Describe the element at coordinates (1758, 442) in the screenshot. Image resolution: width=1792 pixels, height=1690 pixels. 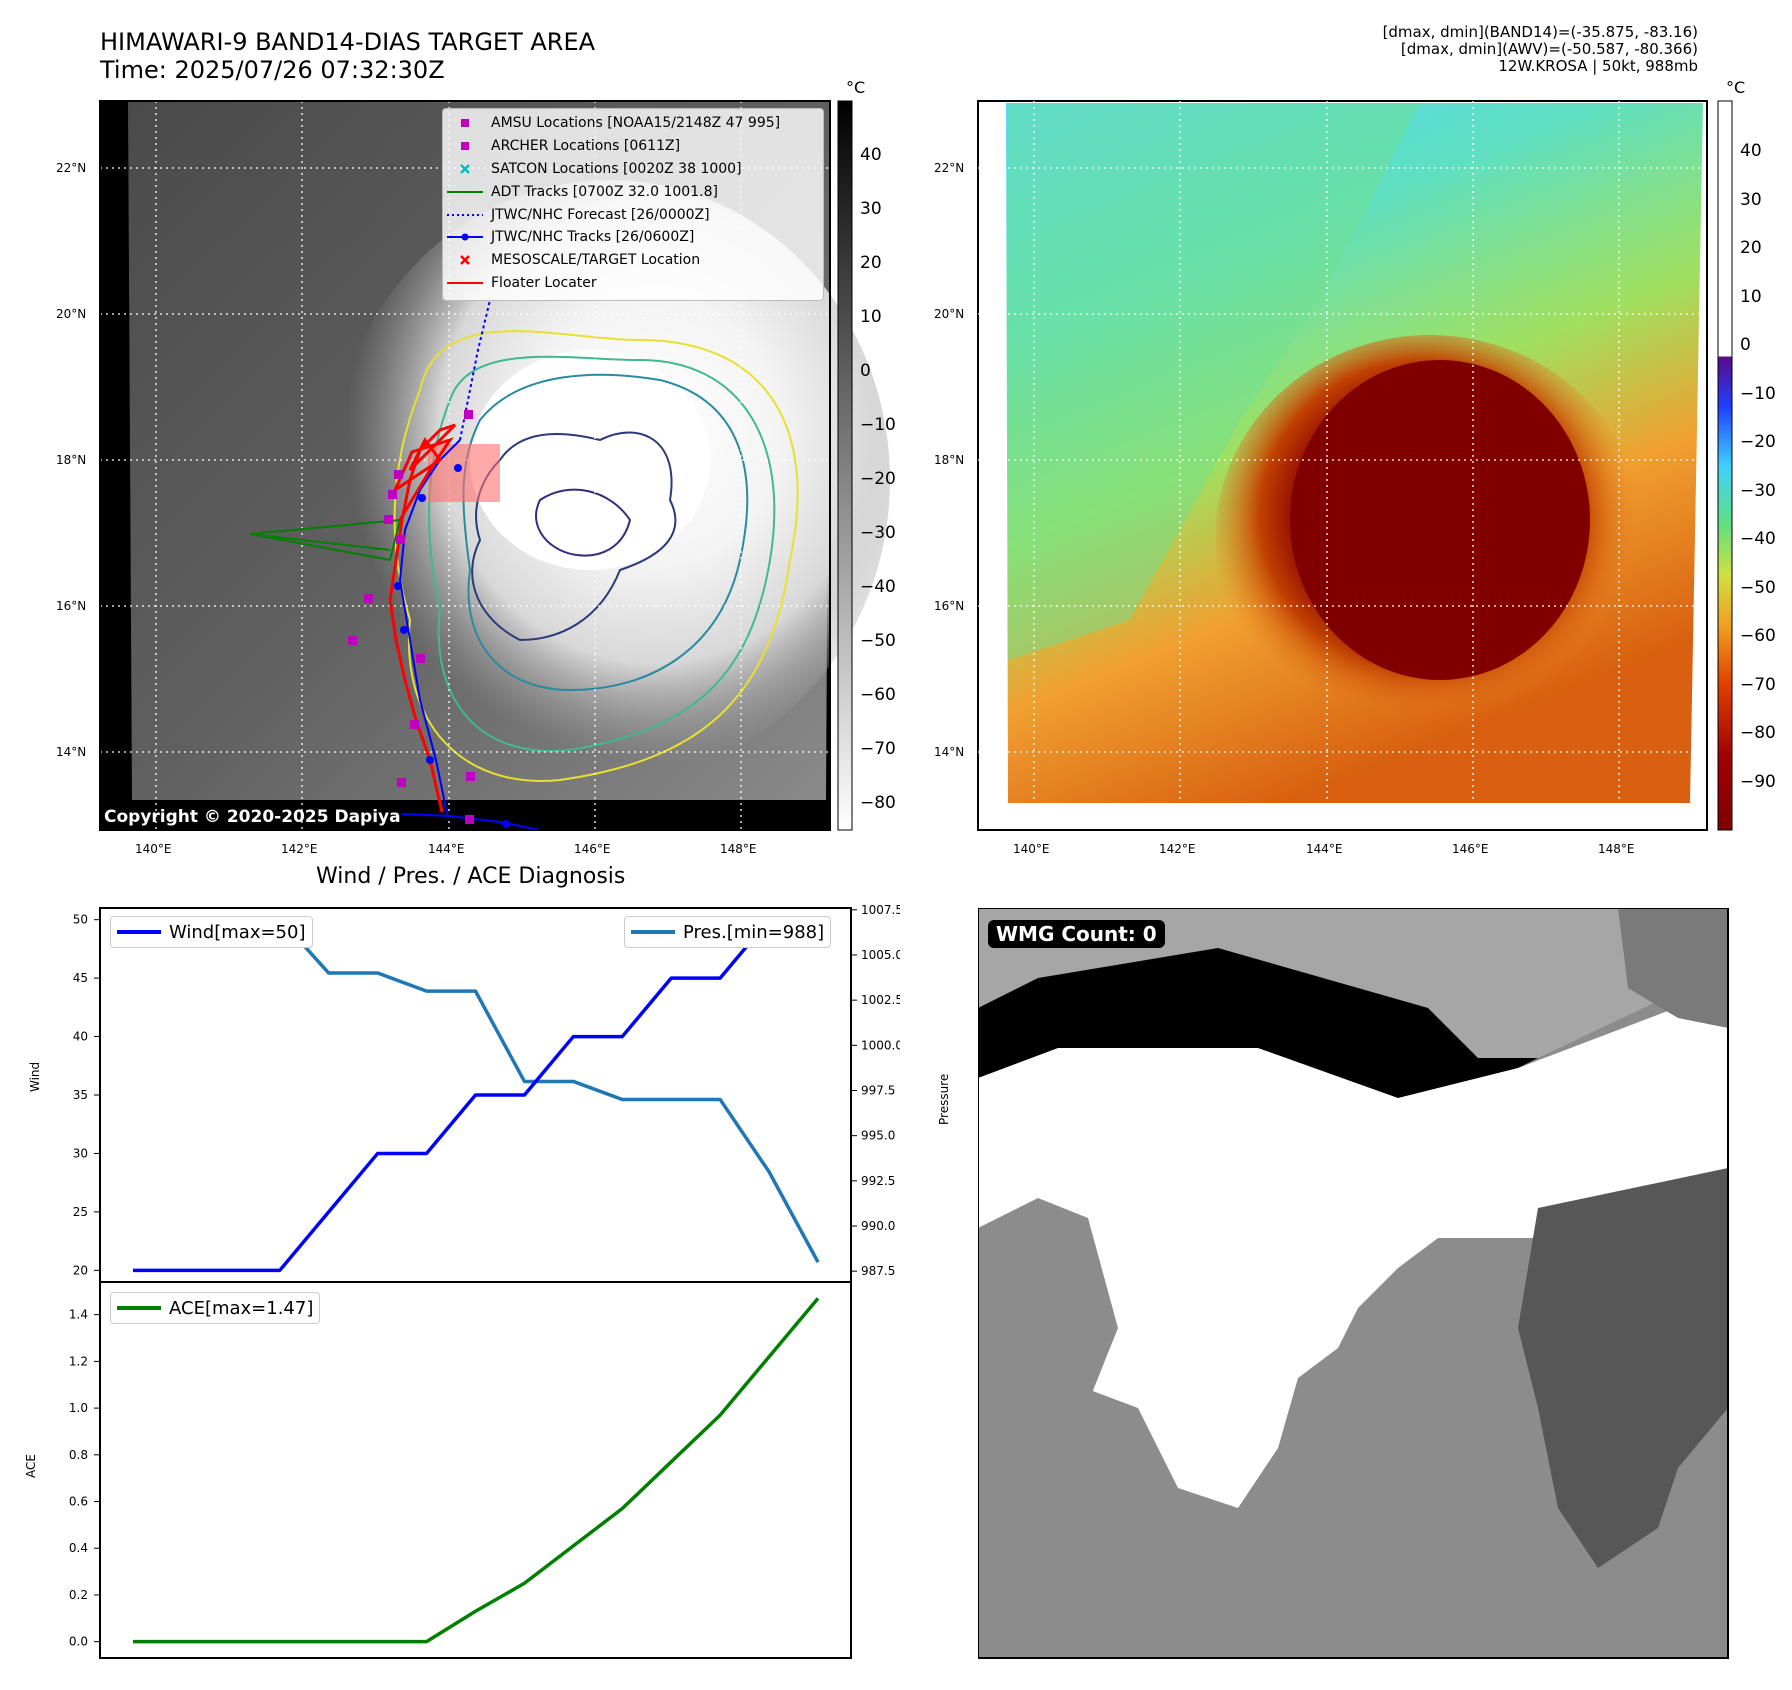
I see `right-colorbar-tick: −20` at that location.